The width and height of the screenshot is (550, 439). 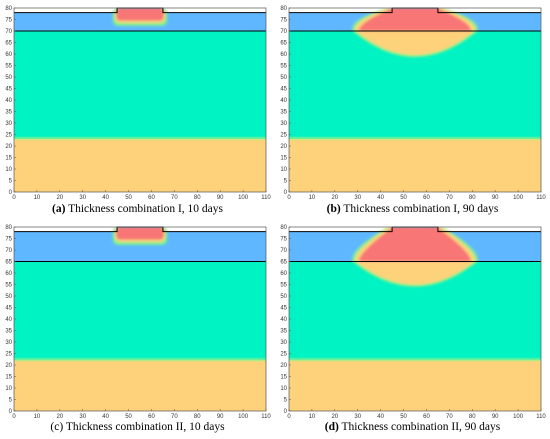 What do you see at coordinates (144, 209) in the screenshot?
I see `caption-text: Thickness combination I, 10 days` at bounding box center [144, 209].